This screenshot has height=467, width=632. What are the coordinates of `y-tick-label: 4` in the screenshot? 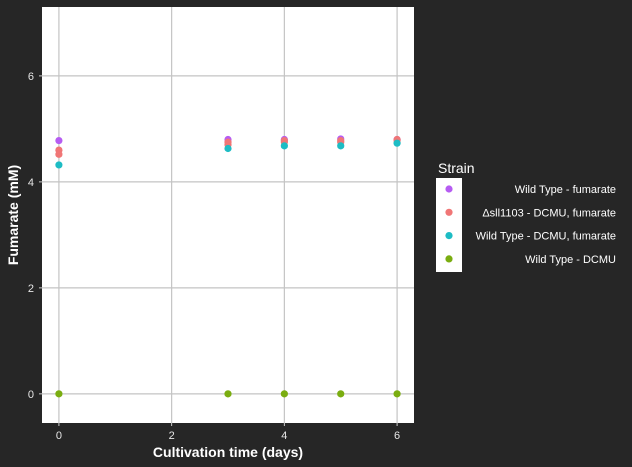 It's located at (31, 183).